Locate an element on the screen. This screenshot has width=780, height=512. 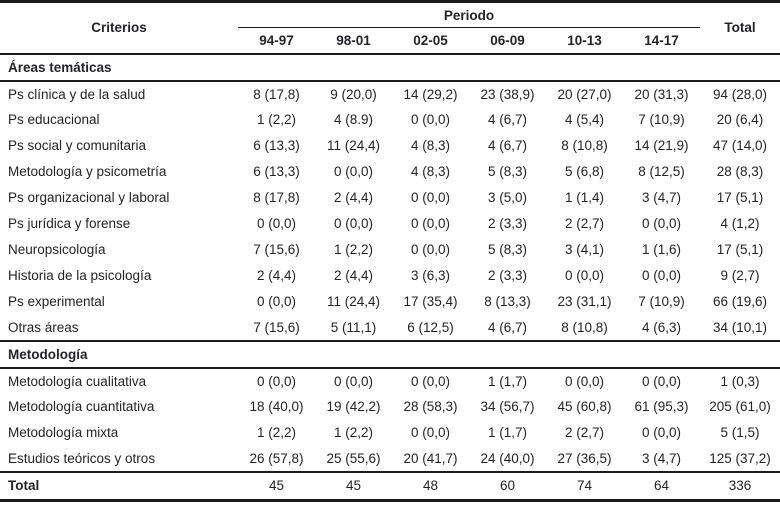
period-column-header: 98-01 is located at coordinates (353, 41).